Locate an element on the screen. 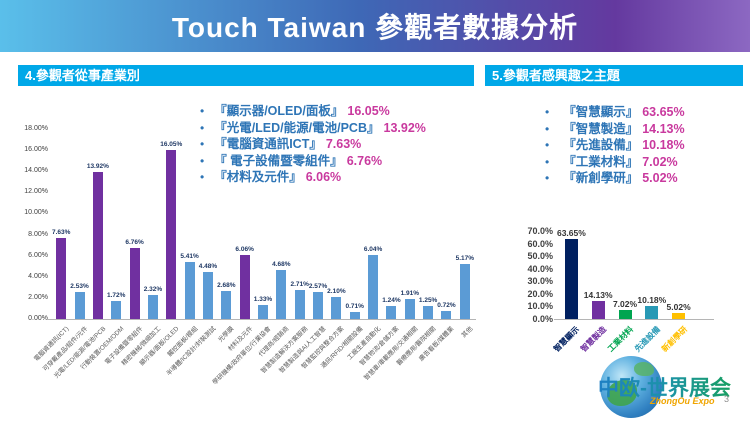 This screenshot has height=421, width=750. bullet-label: 『光電/LED/能源/電池/PCB』 is located at coordinates (297, 127).